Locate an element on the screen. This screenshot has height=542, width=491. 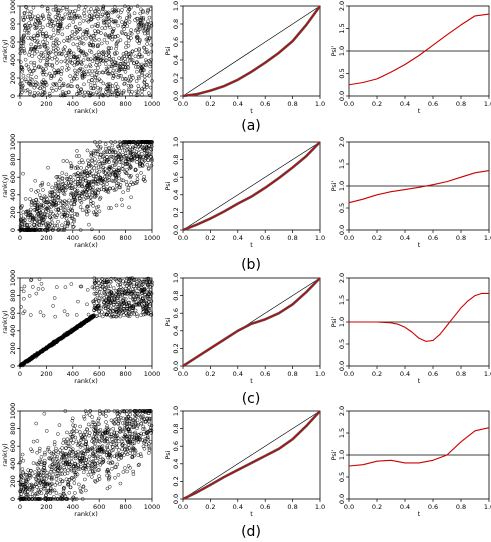
y-tick-label: 0.4 is located at coordinates (176, 195).